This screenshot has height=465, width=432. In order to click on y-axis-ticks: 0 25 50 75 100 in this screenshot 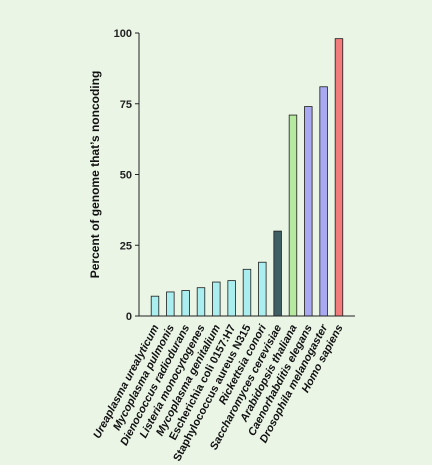, I will do `click(126, 175)`.